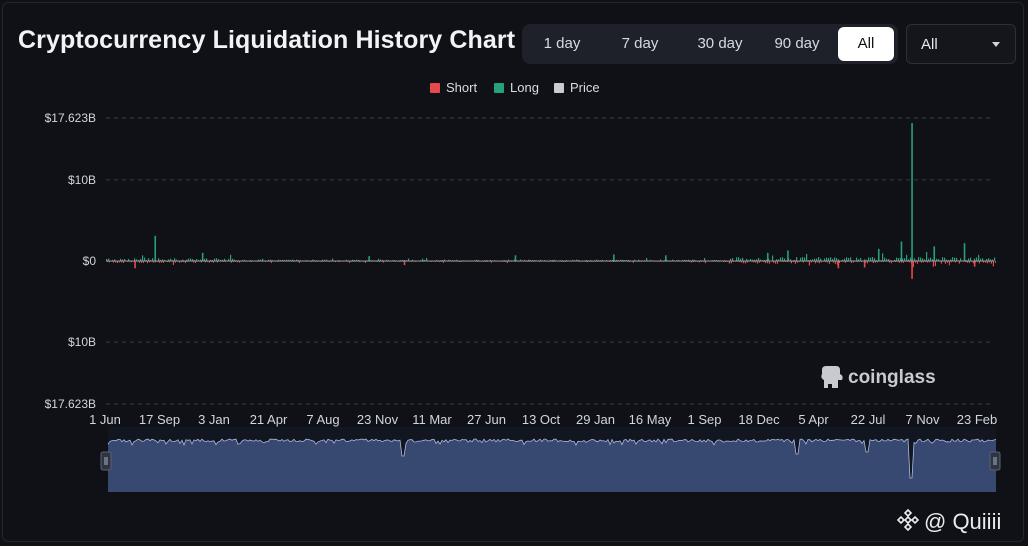  I want to click on navigator-handle-left, so click(106, 461).